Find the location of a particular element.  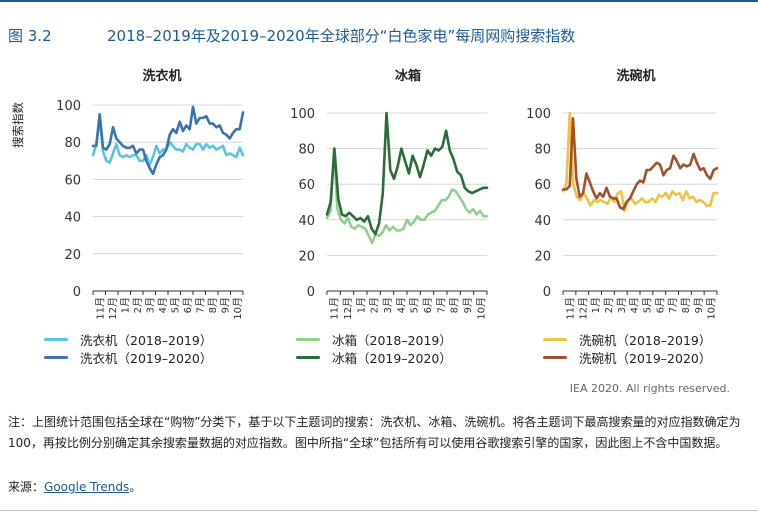

legend-item: 冰箱（2019–2020） is located at coordinates (374, 357).